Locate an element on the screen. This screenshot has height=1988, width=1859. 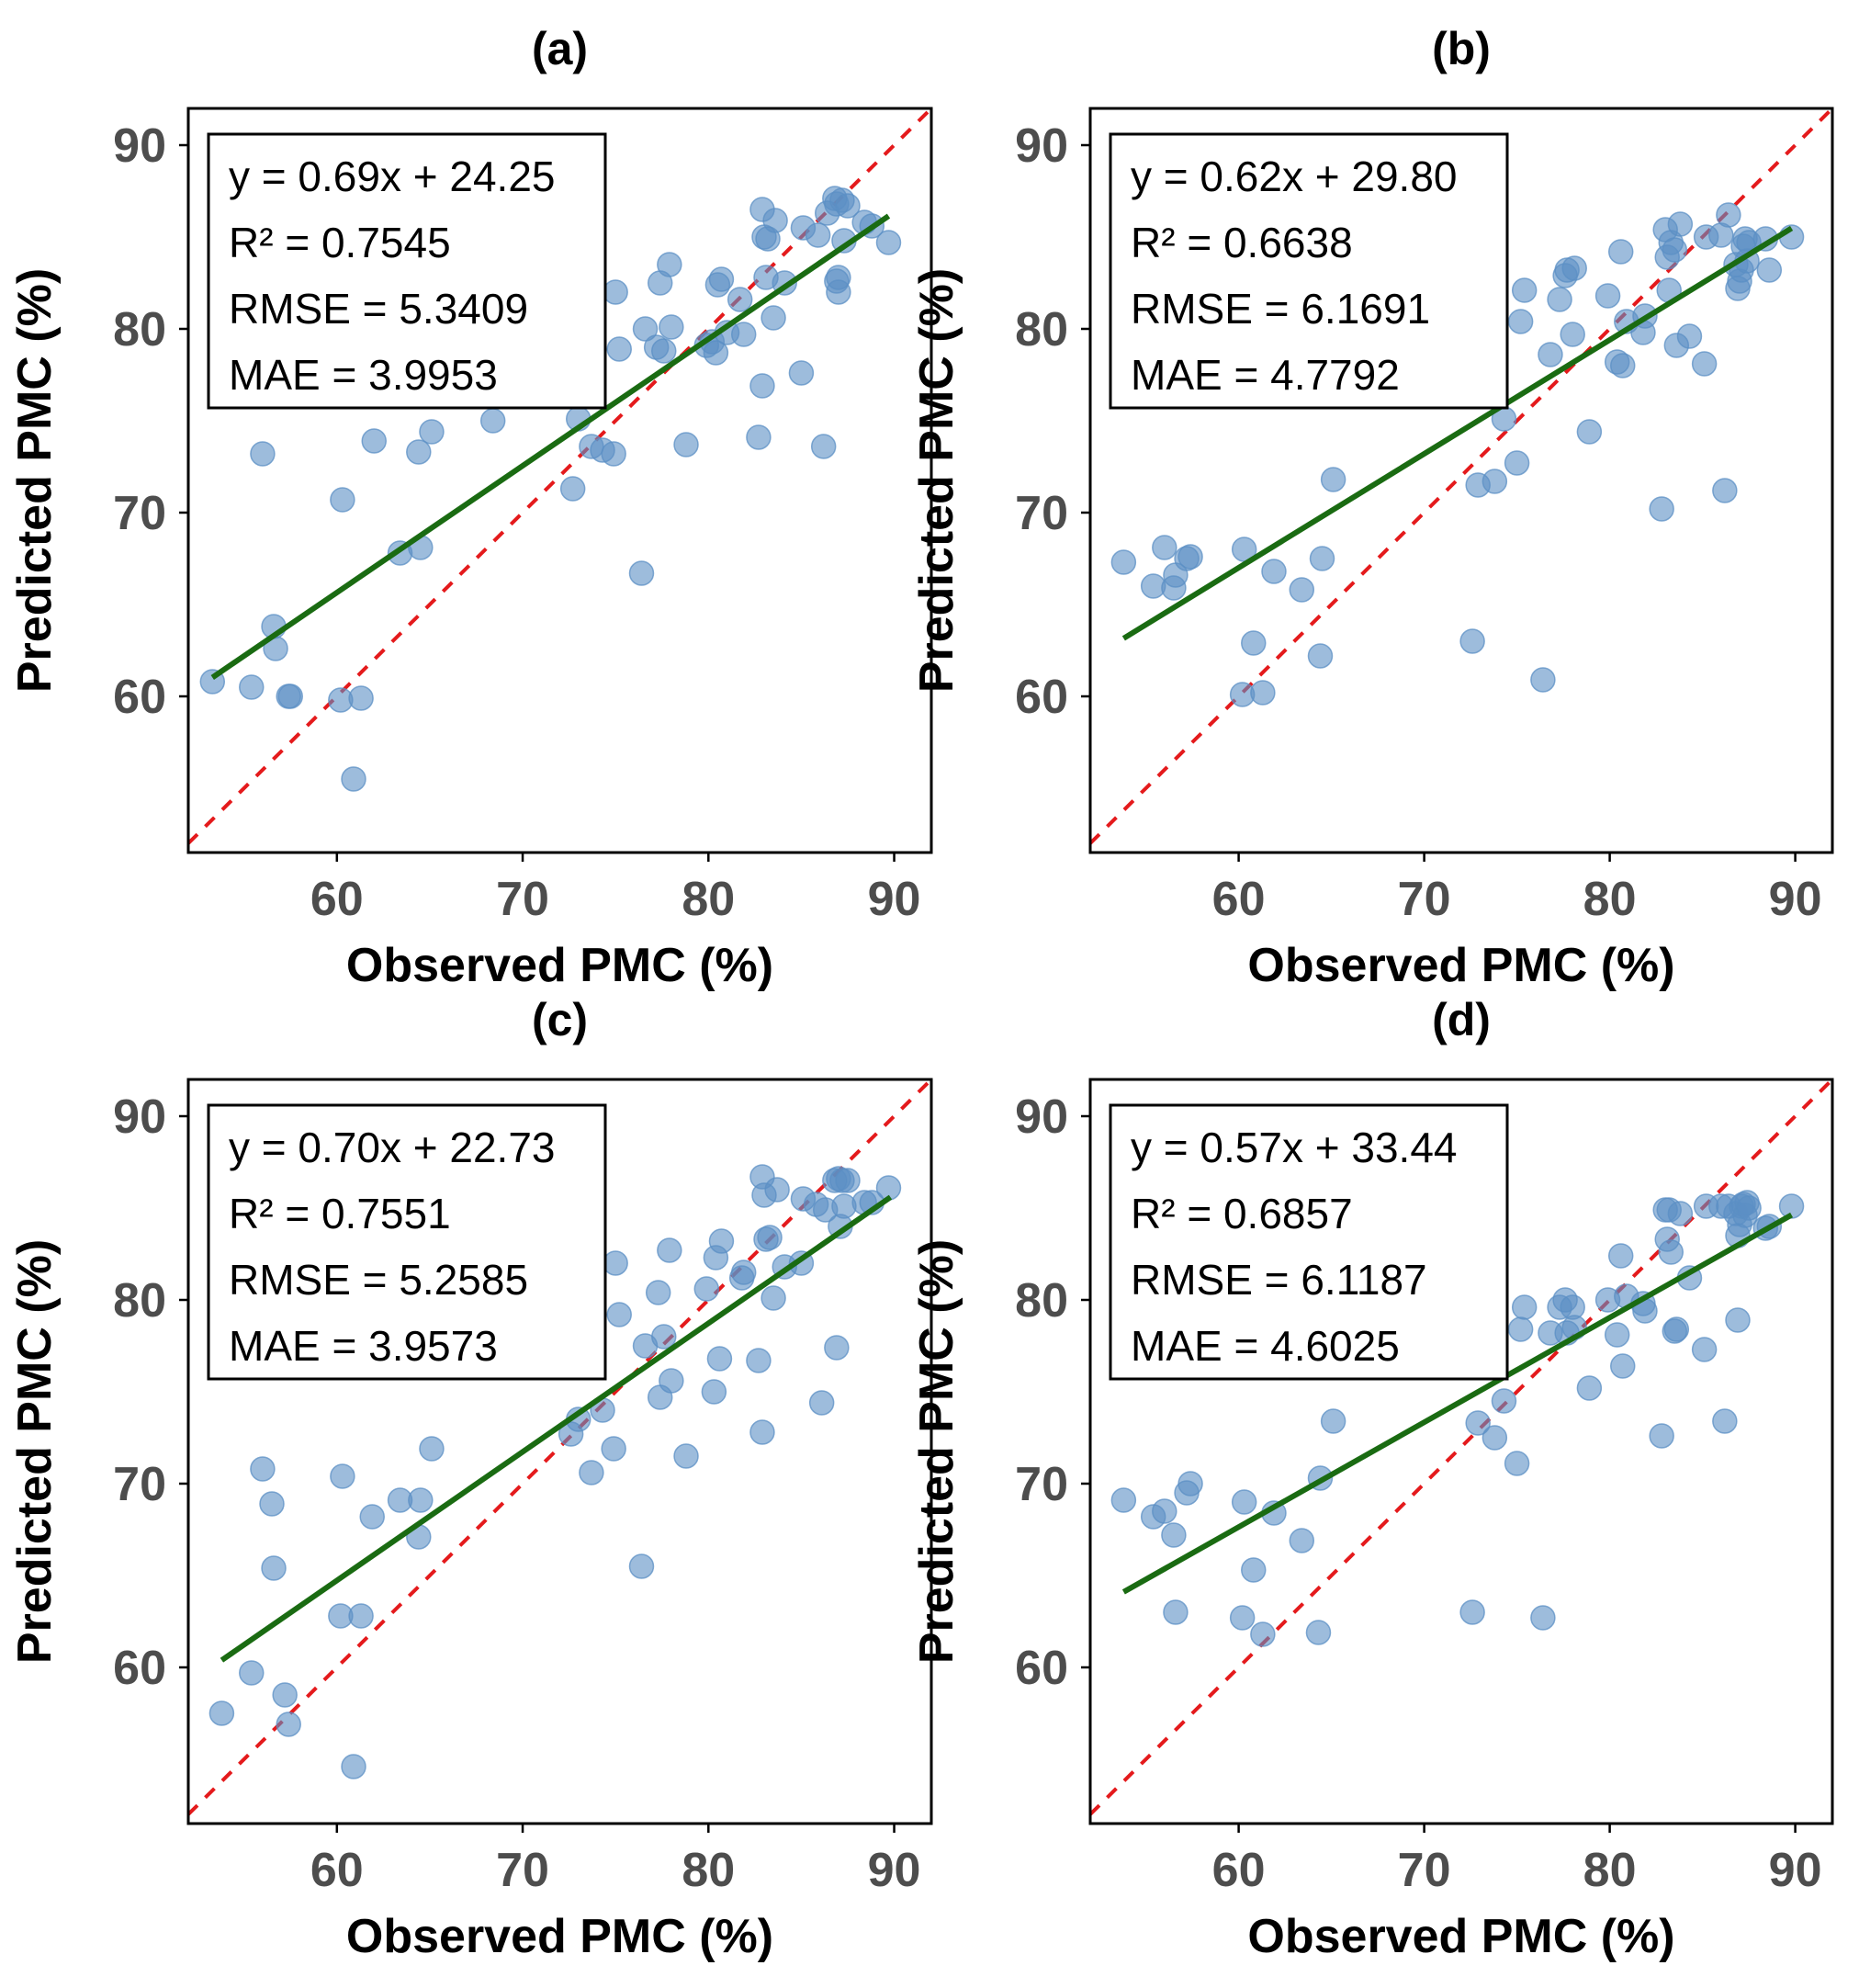
x-tick-label-b-3: 90 is located at coordinates (1795, 899).